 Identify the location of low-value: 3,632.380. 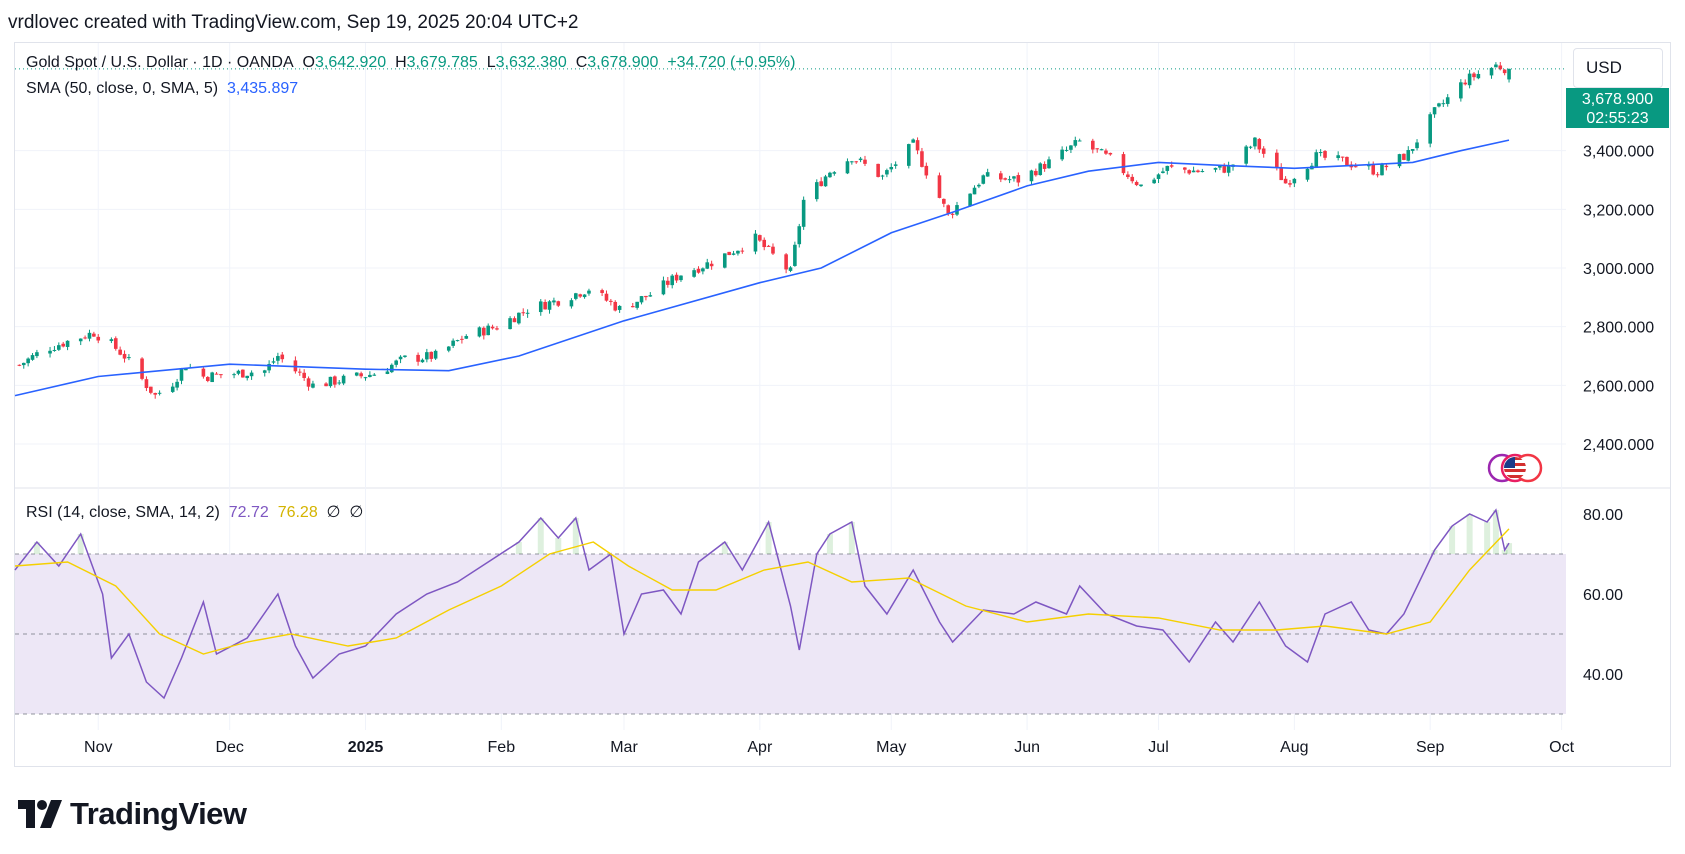
(531, 62).